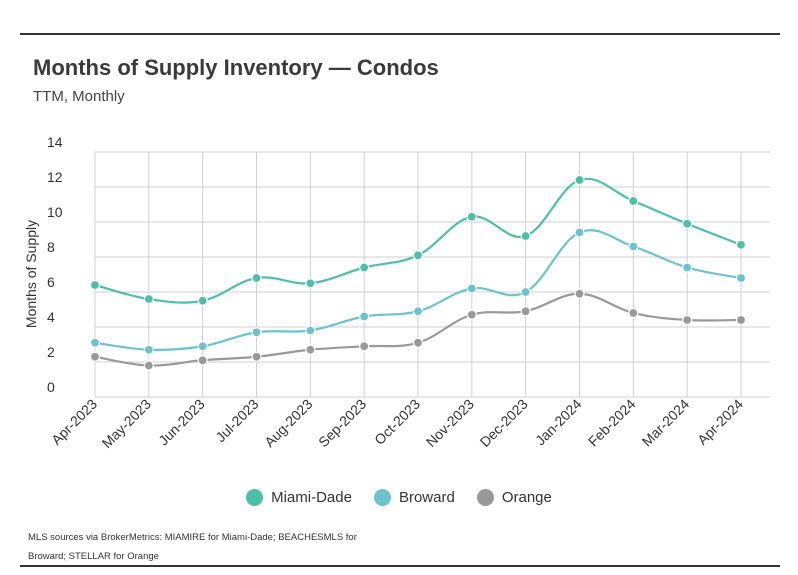 The image size is (798, 575). Describe the element at coordinates (526, 497) in the screenshot. I see `legend-label: Orange` at that location.